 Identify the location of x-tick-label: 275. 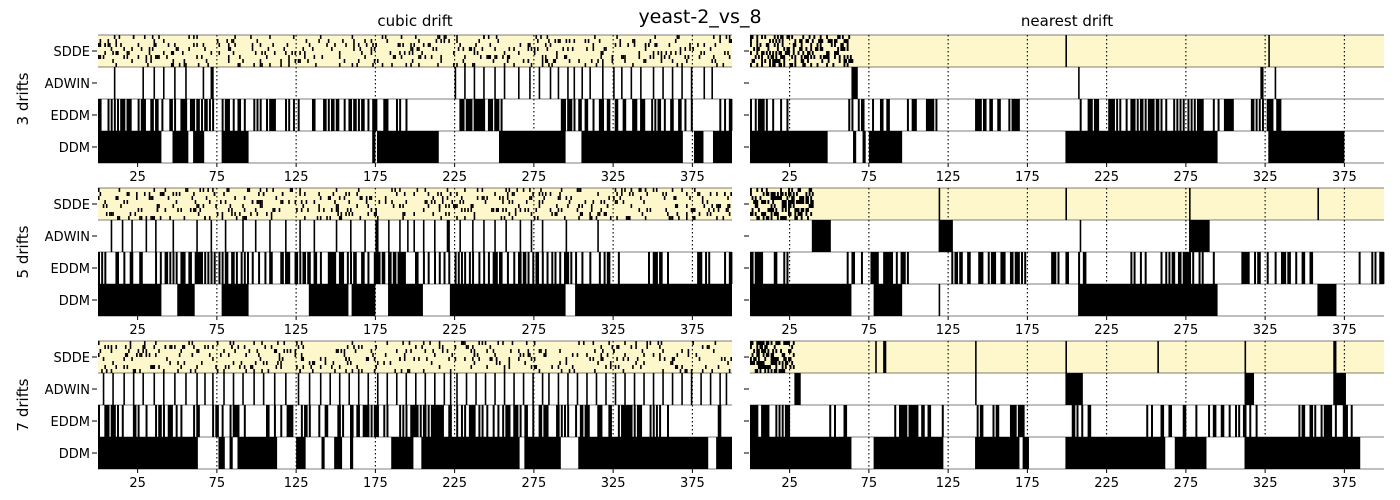
(1185, 483).